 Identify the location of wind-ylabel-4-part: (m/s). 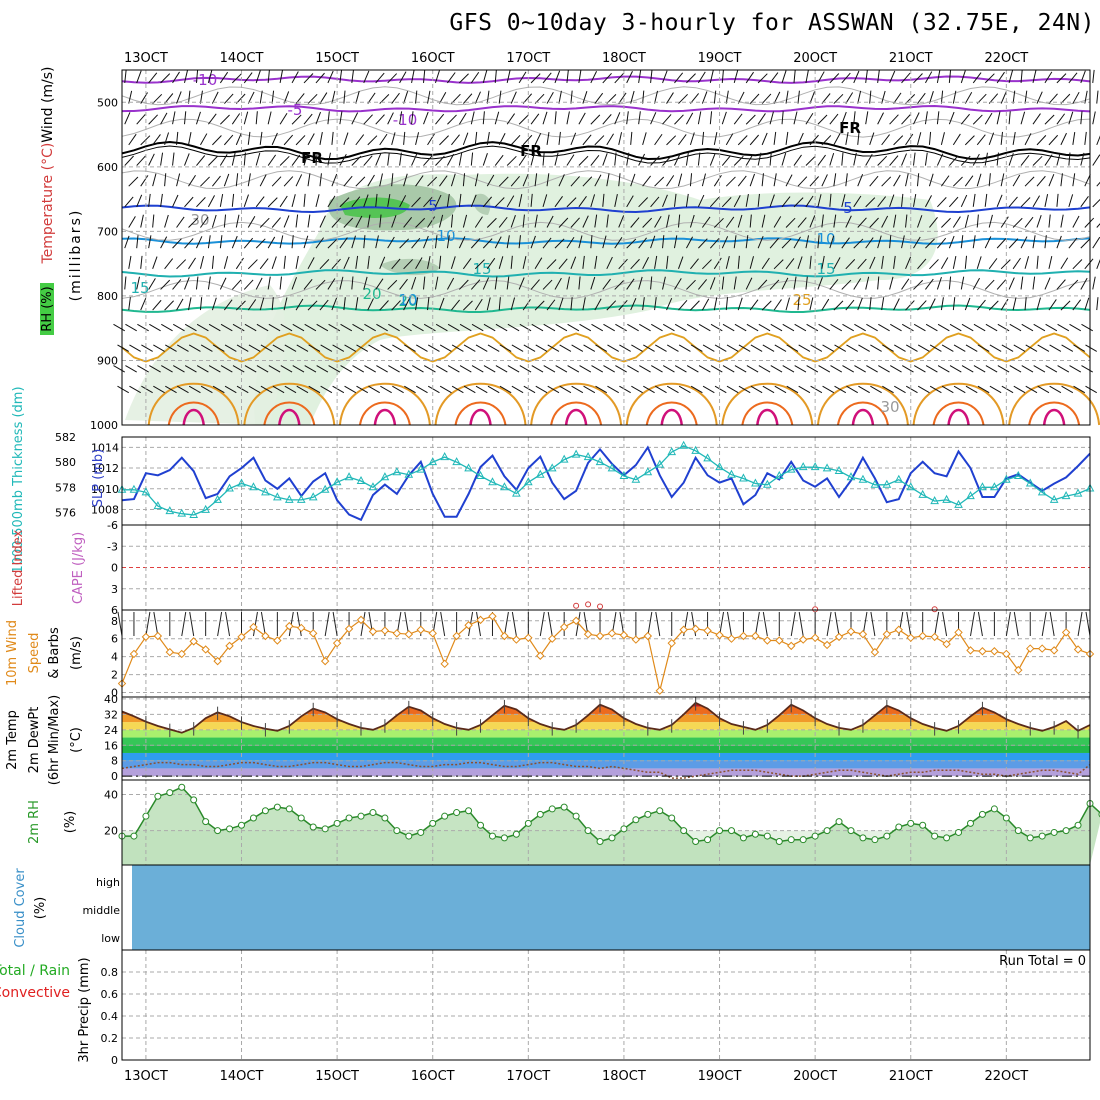
(76, 653).